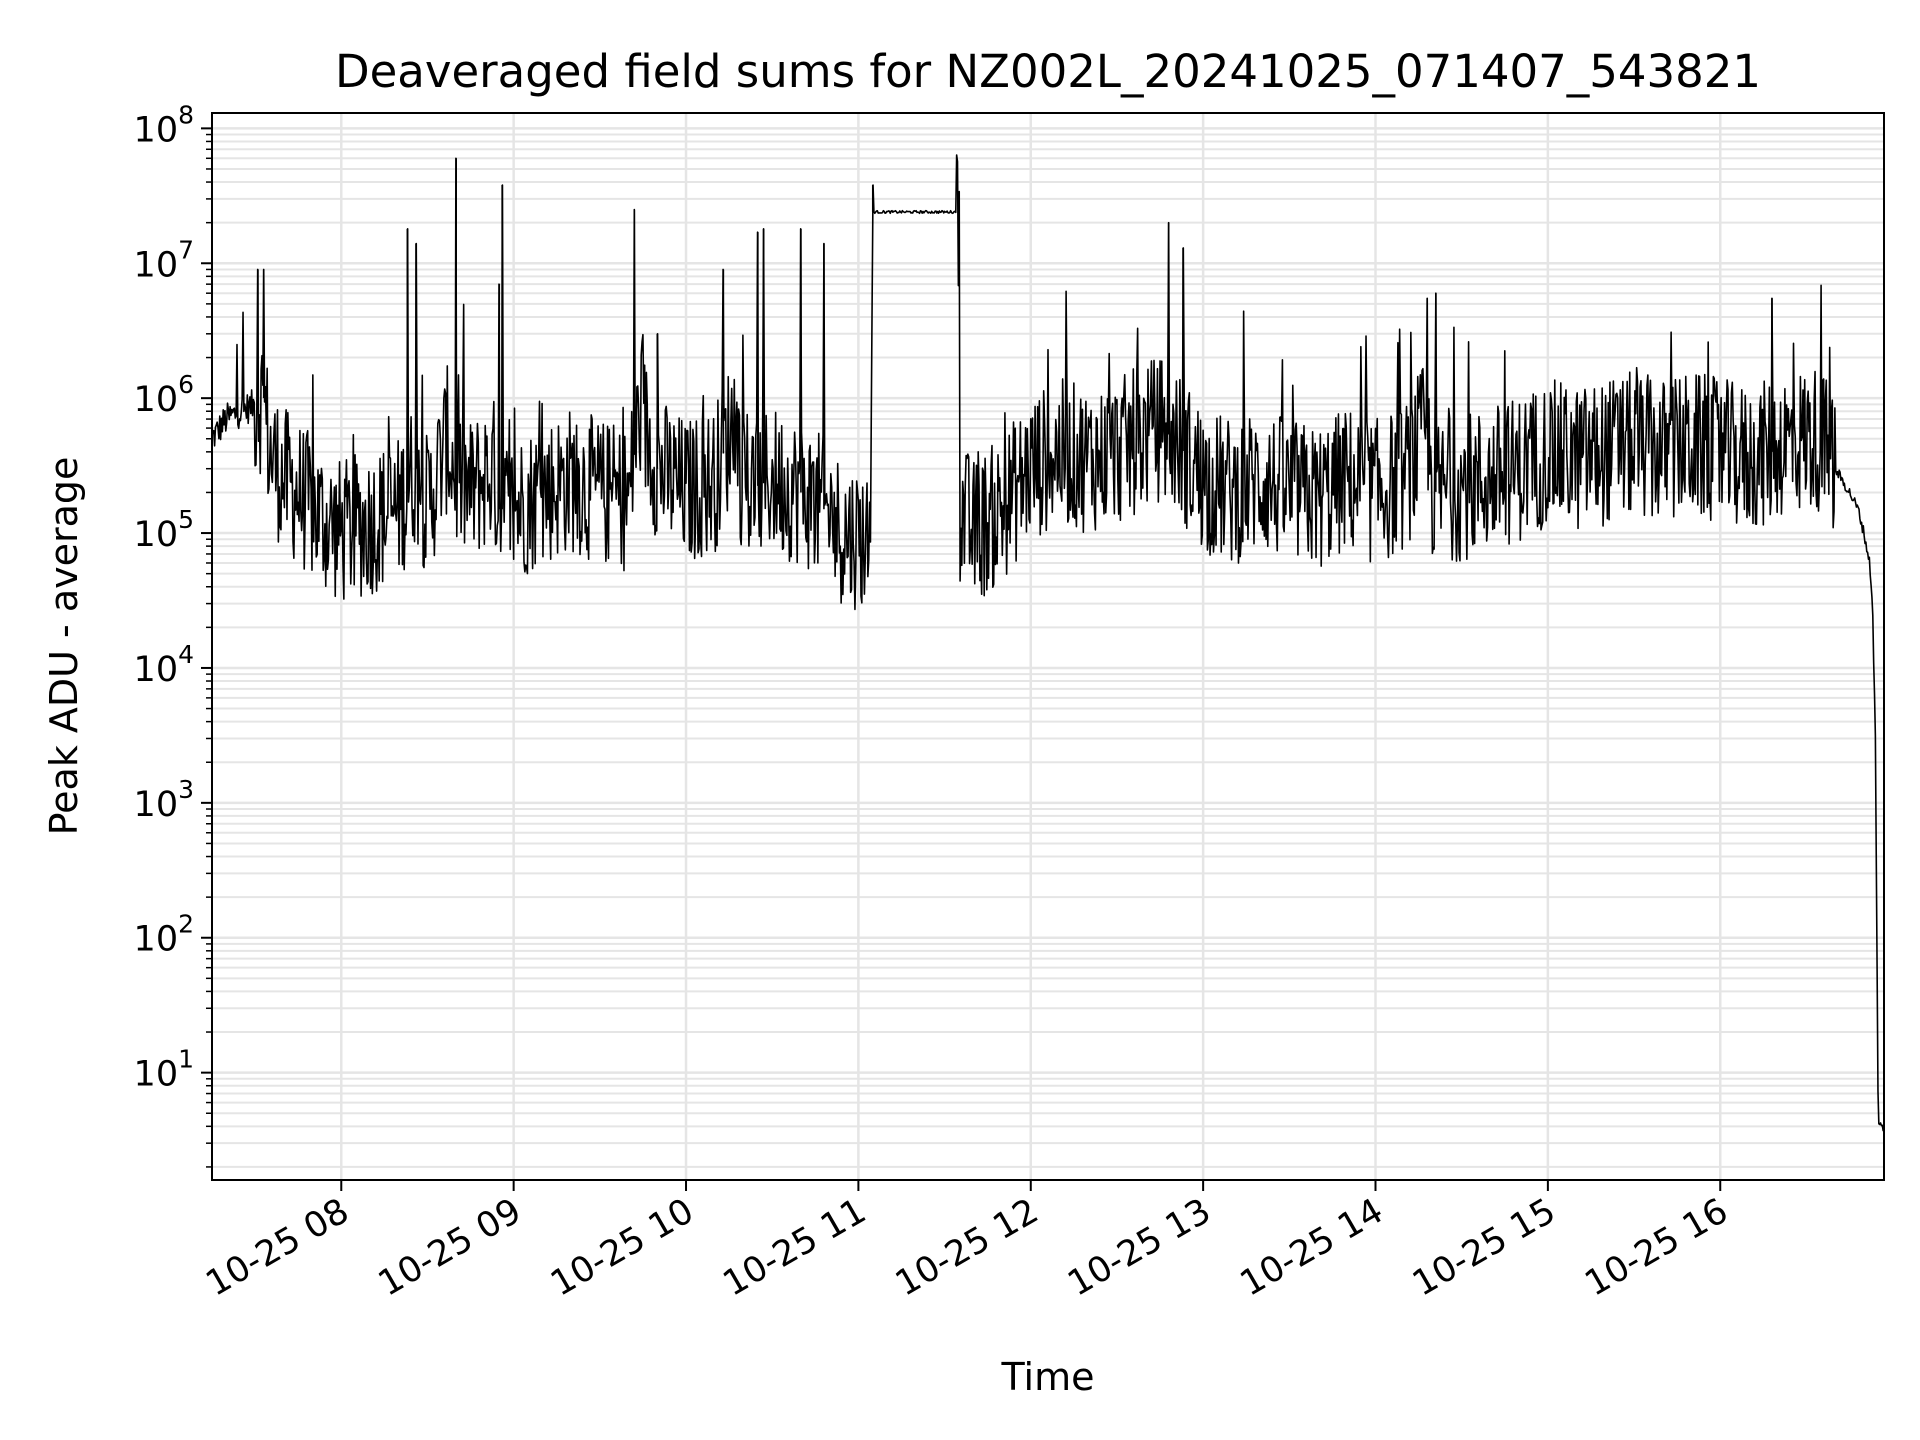 Image resolution: width=1920 pixels, height=1440 pixels. I want to click on y-tick-label: 10¹, so click(164, 1070).